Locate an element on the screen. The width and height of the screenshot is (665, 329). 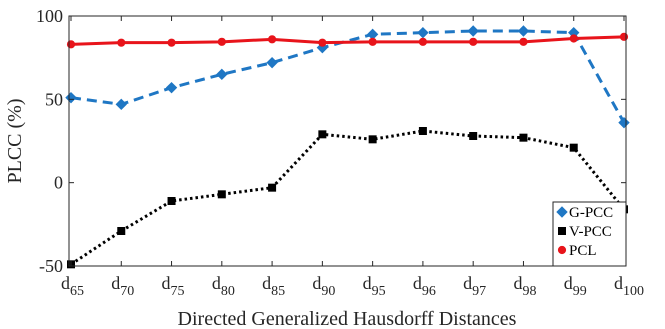
x-tick-label: d96 is located at coordinates (424, 286).